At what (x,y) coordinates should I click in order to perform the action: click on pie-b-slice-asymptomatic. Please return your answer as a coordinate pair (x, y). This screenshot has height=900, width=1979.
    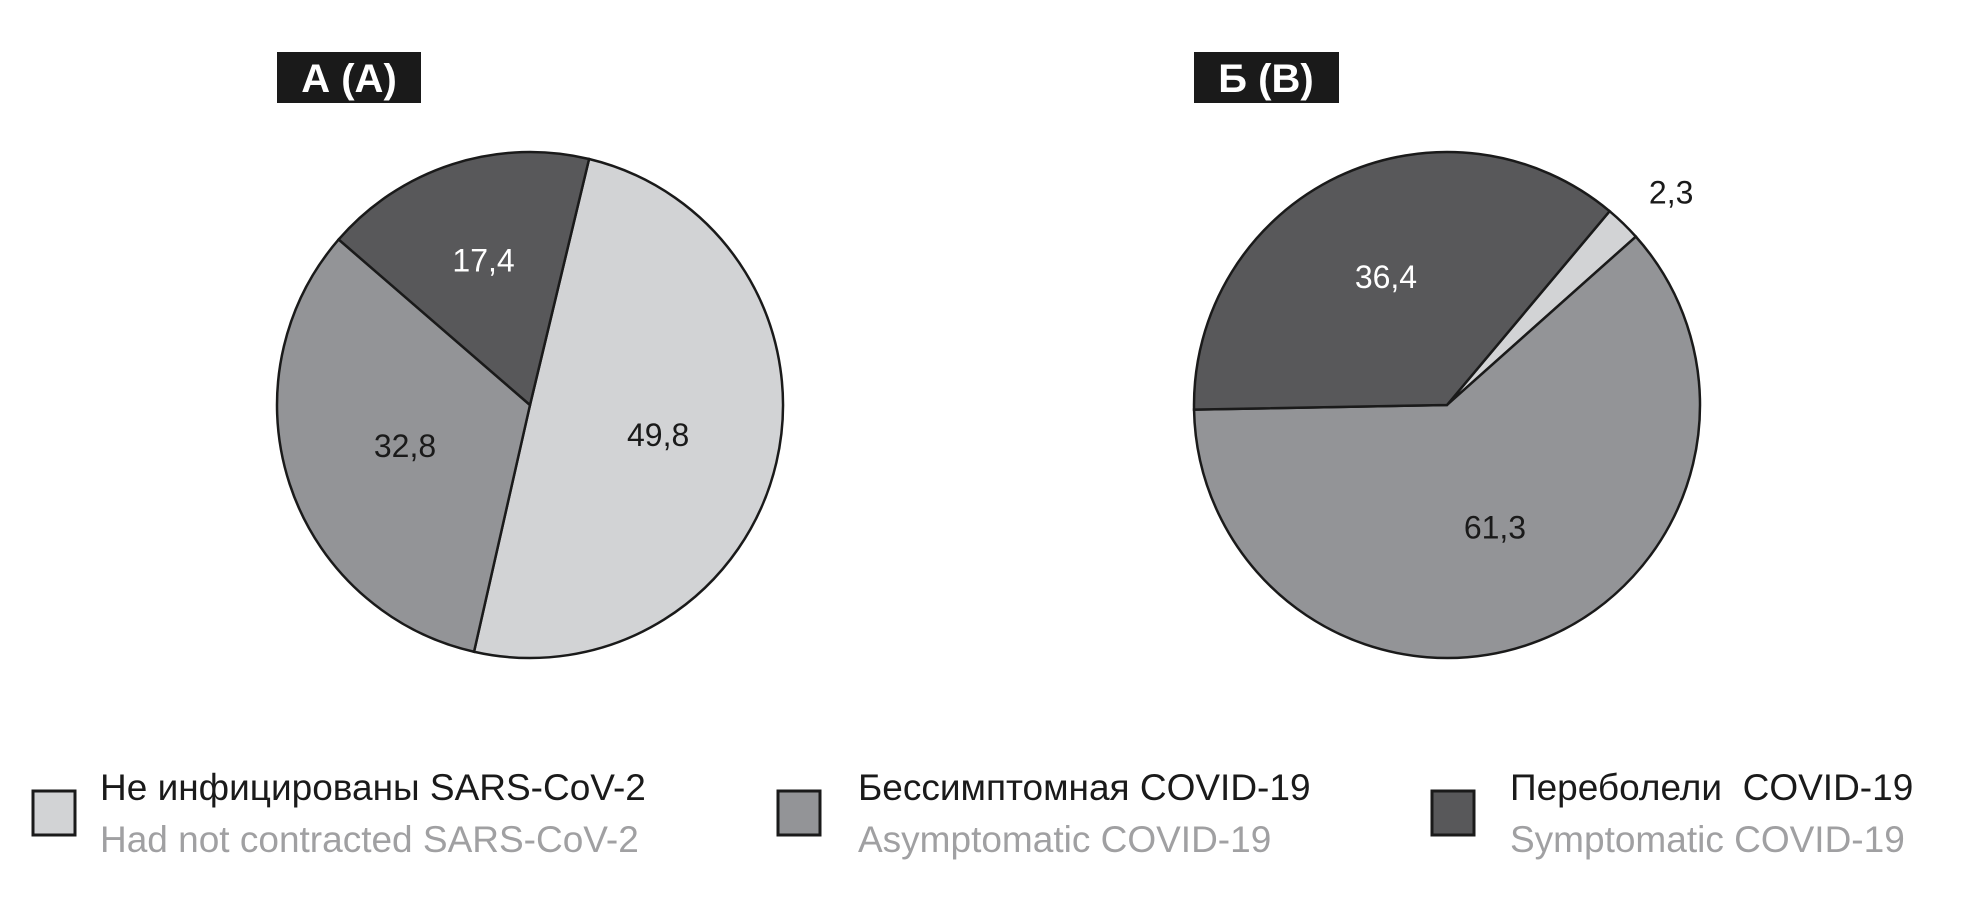
    Looking at the image, I should click on (1447, 447).